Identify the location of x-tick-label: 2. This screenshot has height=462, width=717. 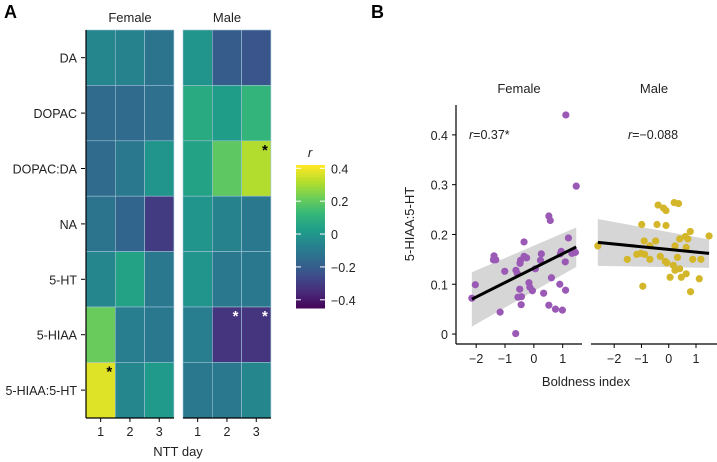
(129, 432).